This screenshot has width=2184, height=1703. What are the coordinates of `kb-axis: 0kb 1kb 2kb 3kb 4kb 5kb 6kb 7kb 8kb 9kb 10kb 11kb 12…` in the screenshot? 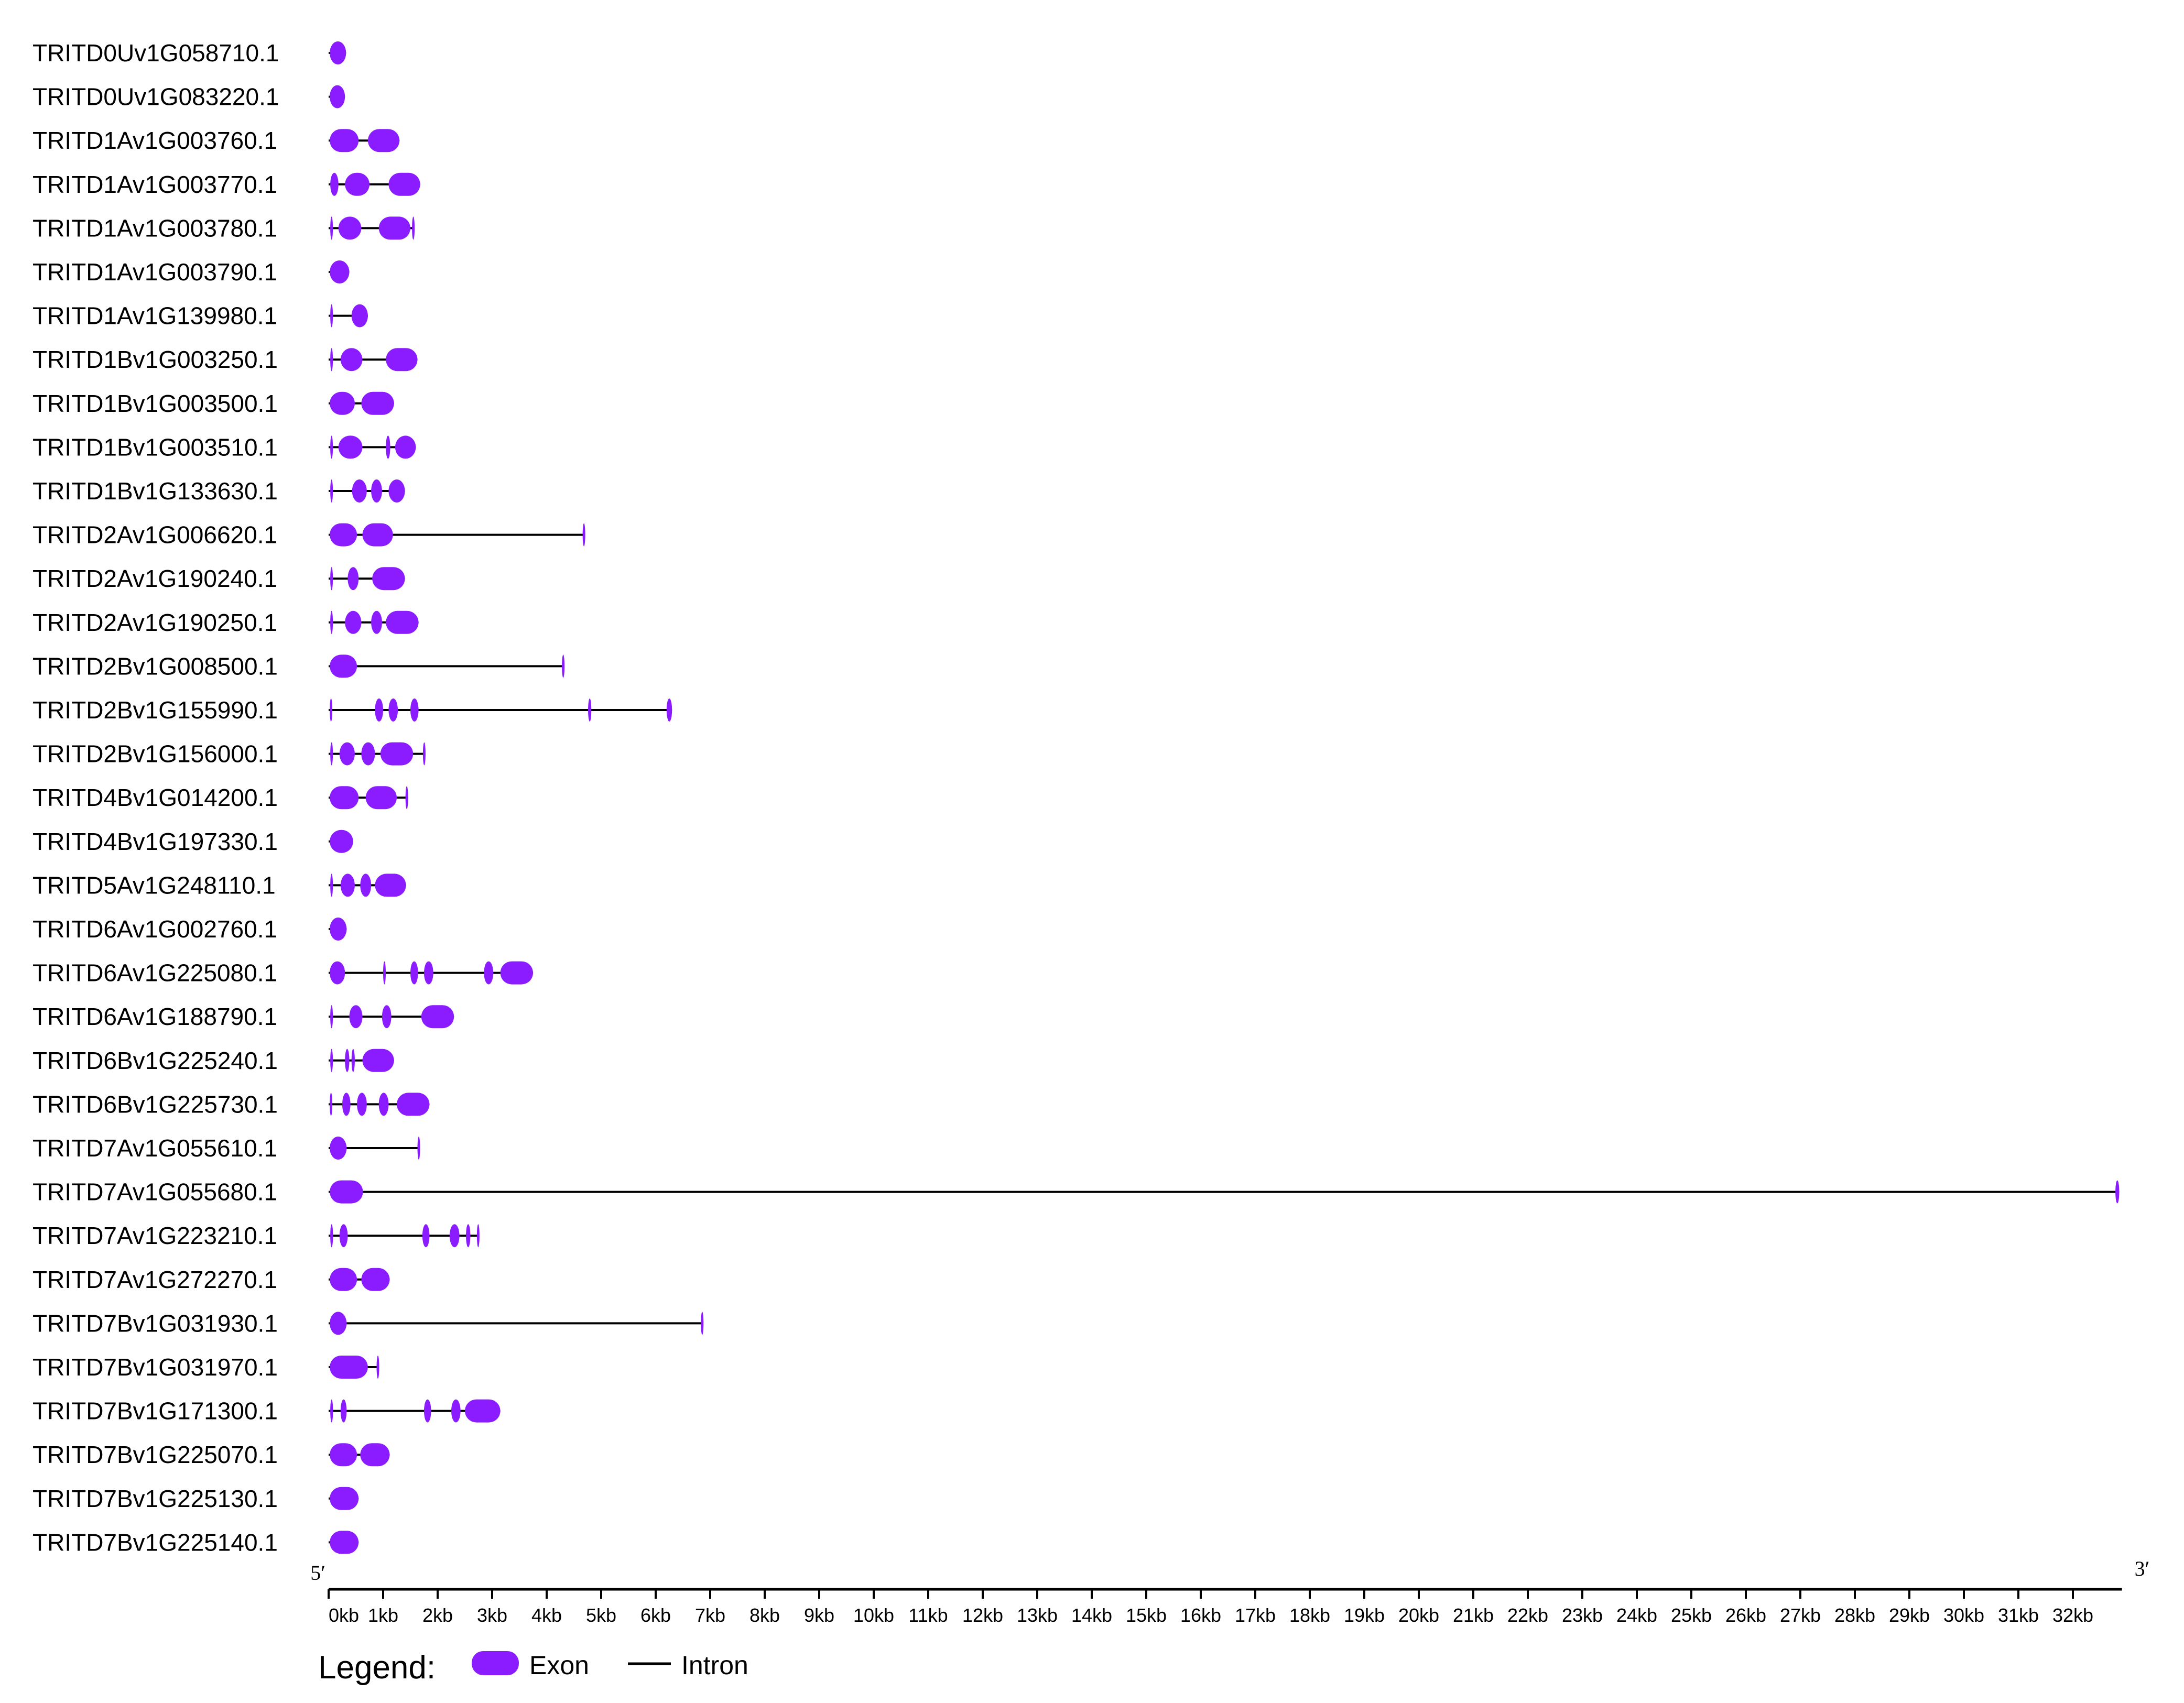 It's located at (1229, 1591).